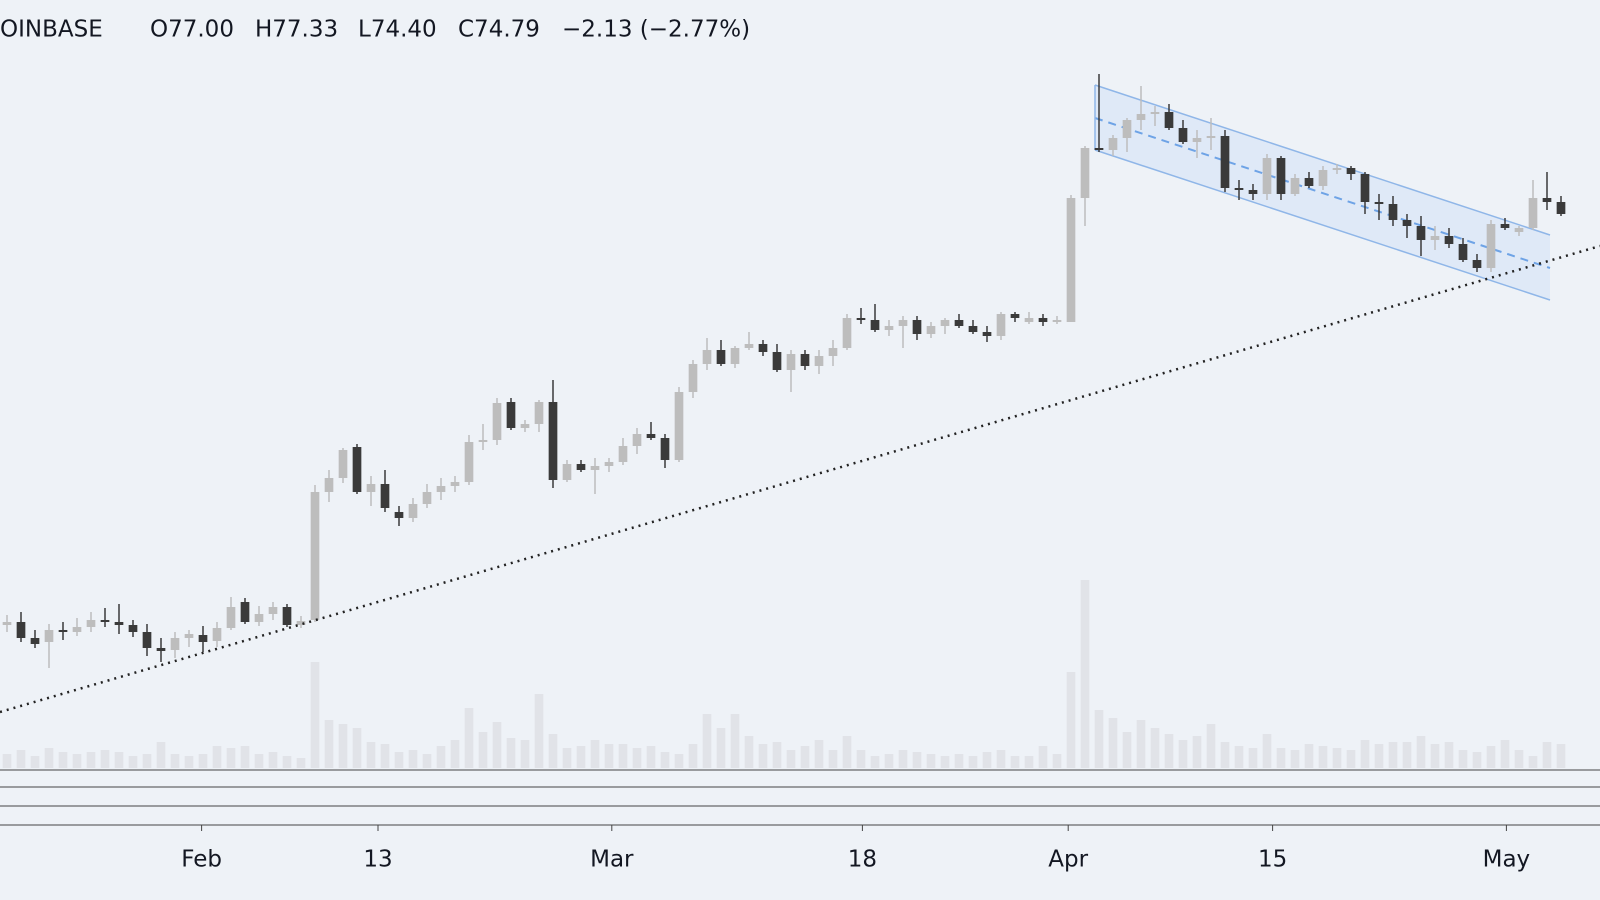 The width and height of the screenshot is (1600, 900). Describe the element at coordinates (1322, 160) in the screenshot. I see `channel-upper` at that location.